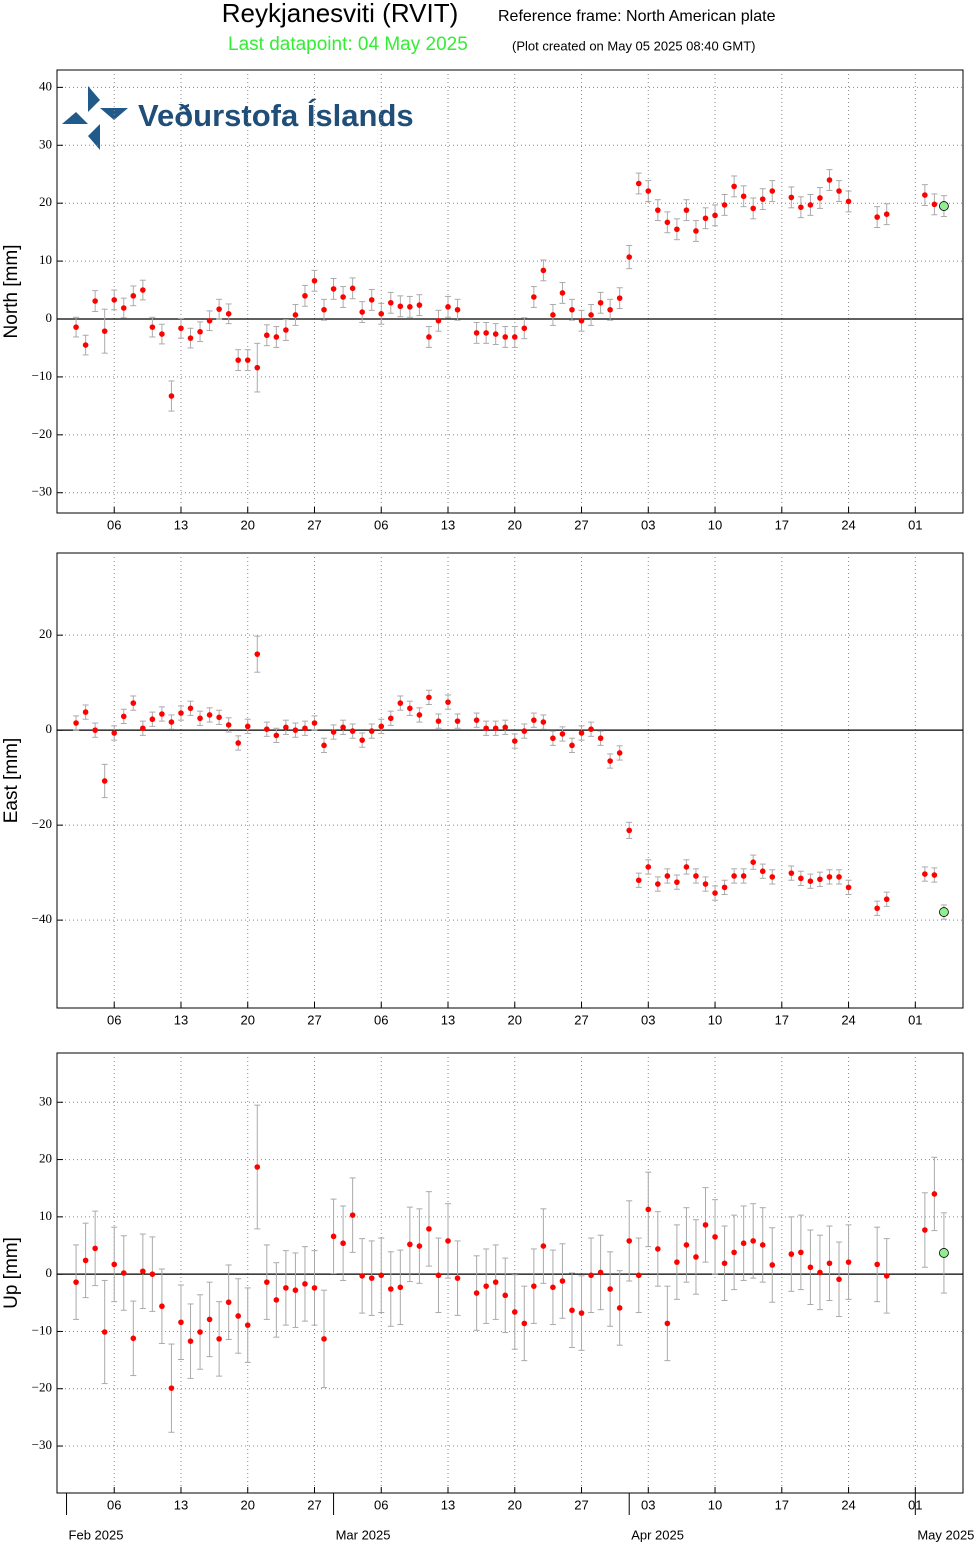 The height and width of the screenshot is (1546, 974). Describe the element at coordinates (637, 16) in the screenshot. I see `reference-frame: Reference frame: North American plate` at that location.